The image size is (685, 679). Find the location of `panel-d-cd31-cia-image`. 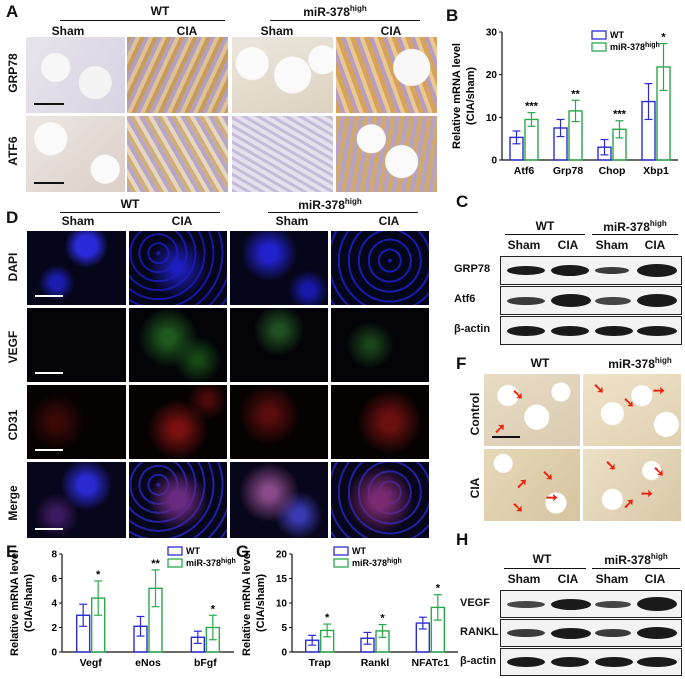

panel-d-cd31-cia-image is located at coordinates (178, 422).